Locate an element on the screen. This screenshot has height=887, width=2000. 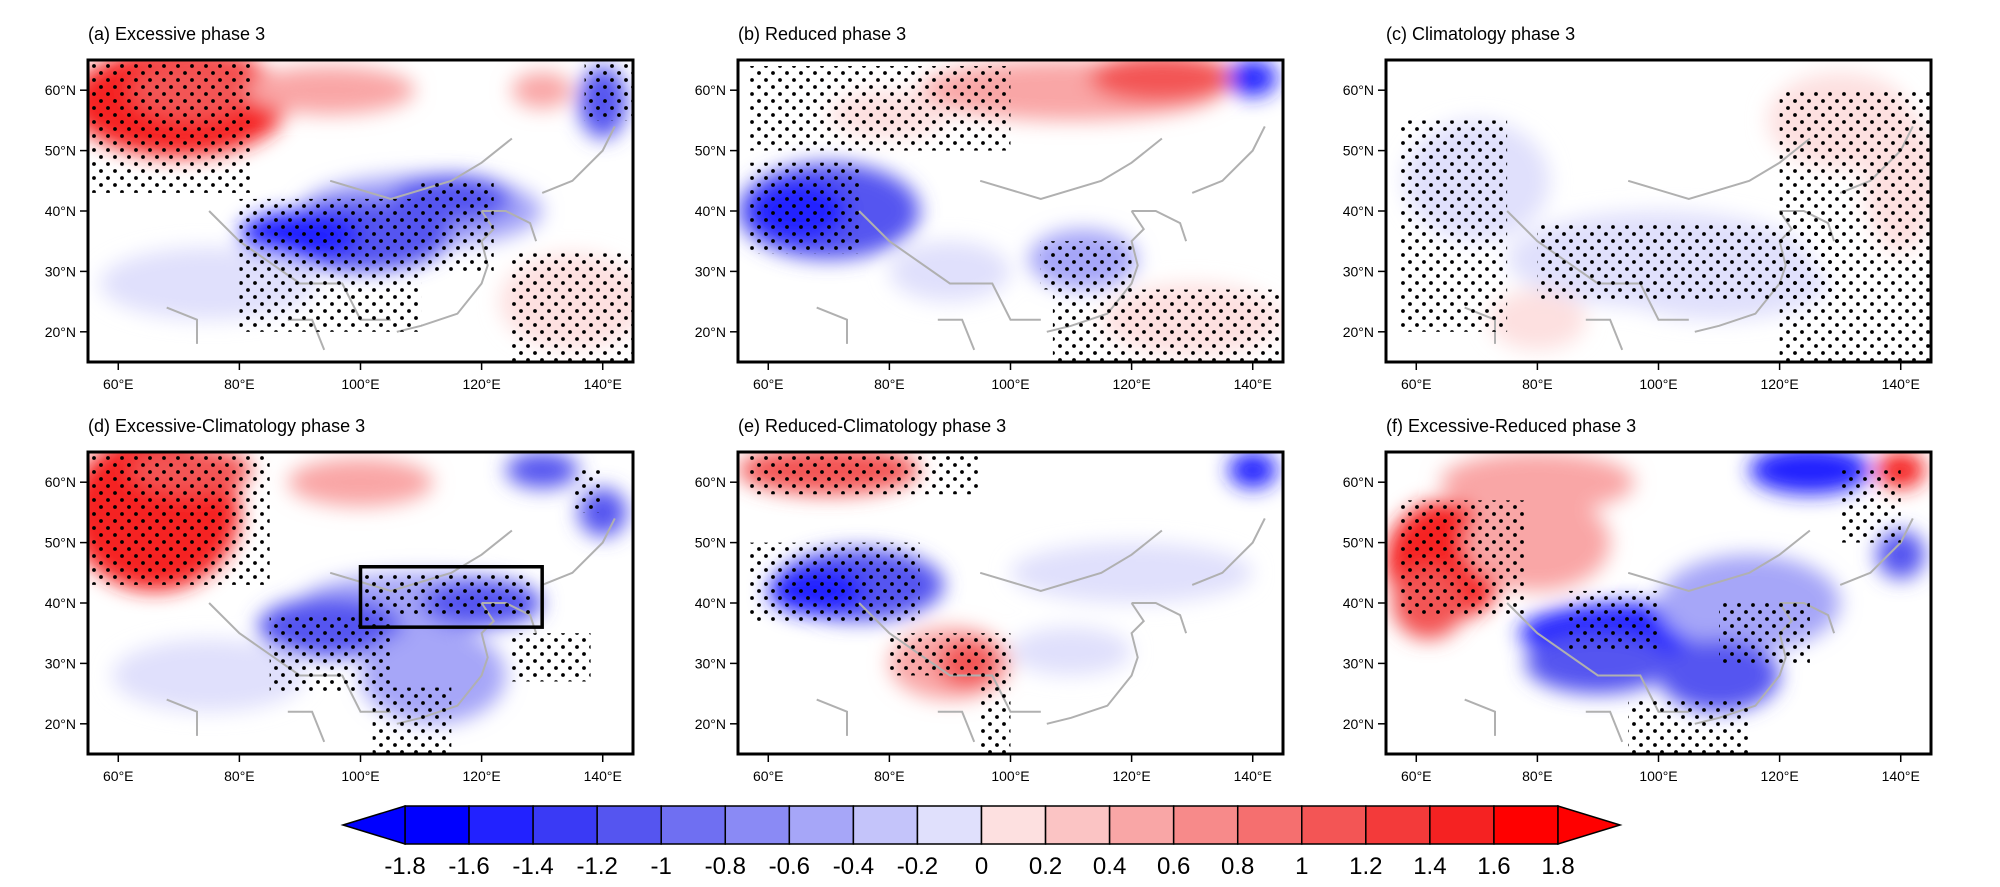
colorbar-label: 1.2 is located at coordinates (1365, 866).